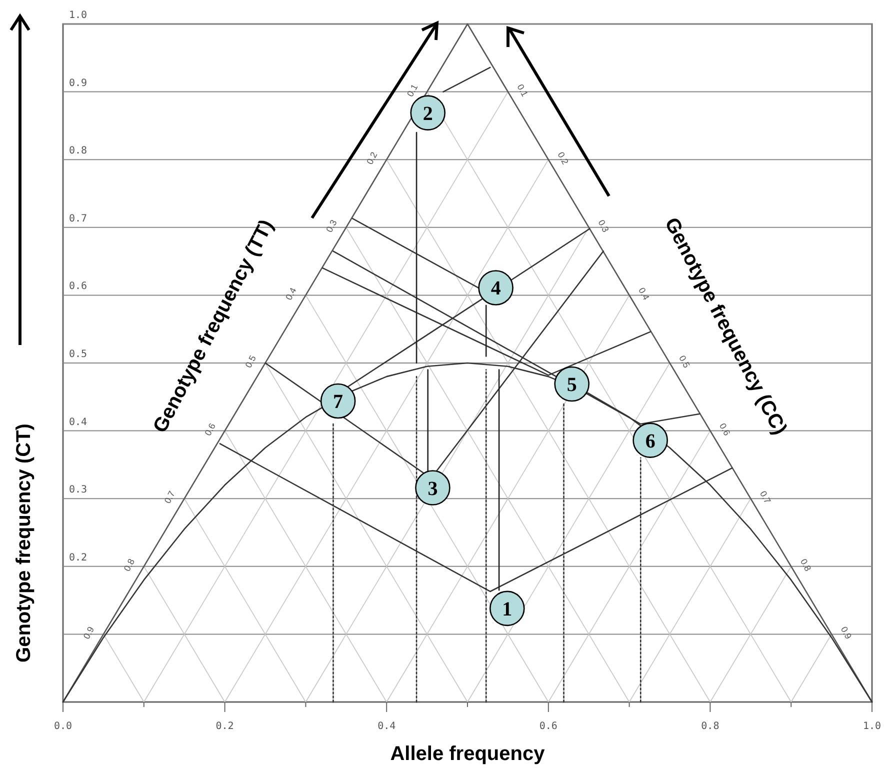 The image size is (888, 776). Describe the element at coordinates (63, 726) in the screenshot. I see `x-tick-label: 0.0` at that location.